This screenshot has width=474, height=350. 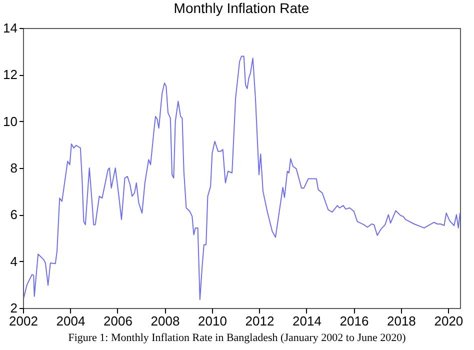 I want to click on y-tick-label: 2, so click(x=14, y=308).